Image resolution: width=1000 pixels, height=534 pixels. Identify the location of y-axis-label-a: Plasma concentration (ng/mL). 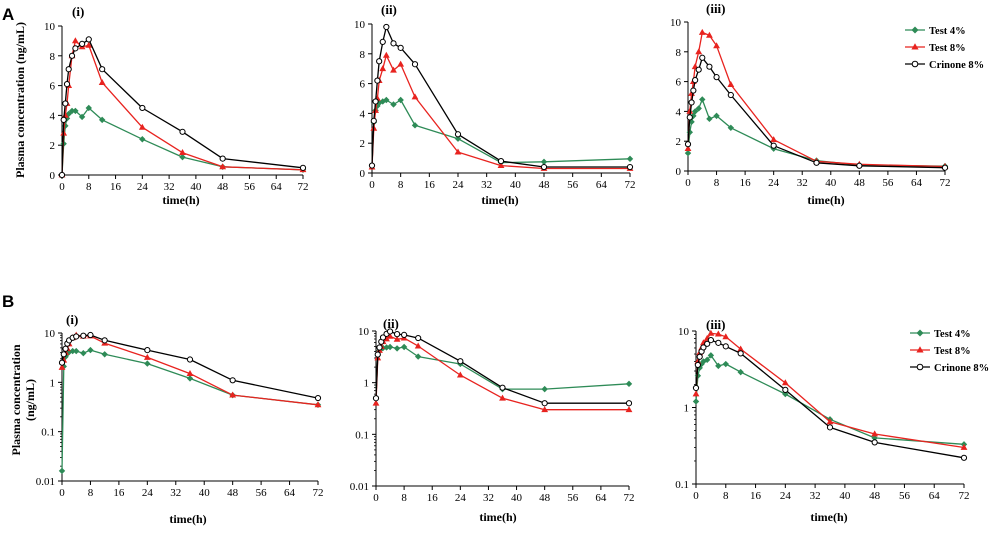
(20, 100).